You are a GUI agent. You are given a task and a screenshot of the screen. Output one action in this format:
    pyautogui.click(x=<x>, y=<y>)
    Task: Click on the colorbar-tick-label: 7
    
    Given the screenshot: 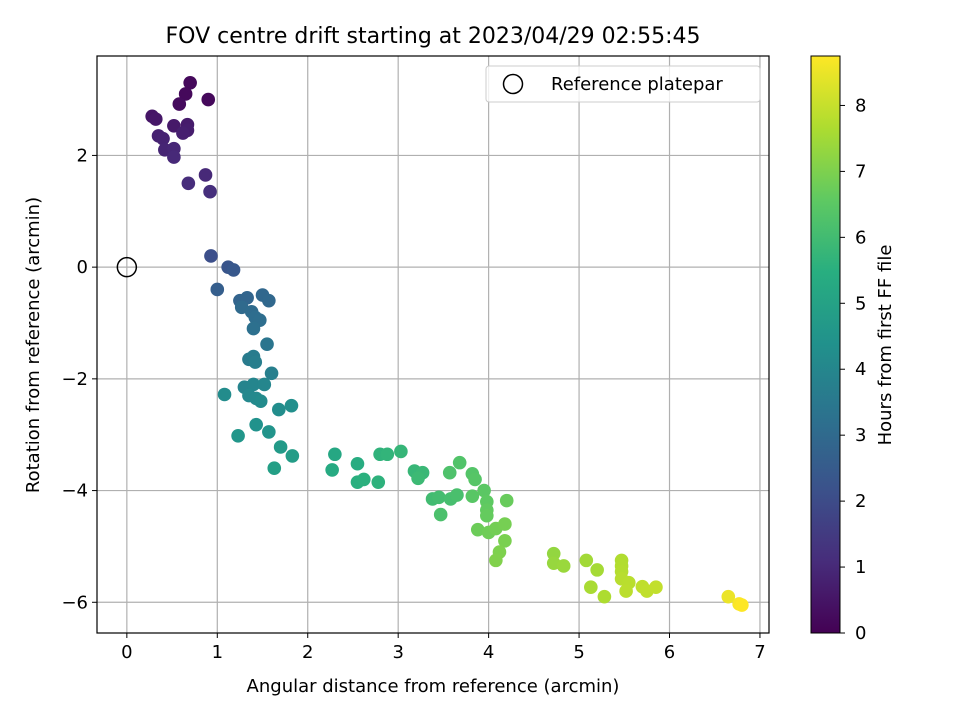 What is the action you would take?
    pyautogui.click(x=860, y=171)
    